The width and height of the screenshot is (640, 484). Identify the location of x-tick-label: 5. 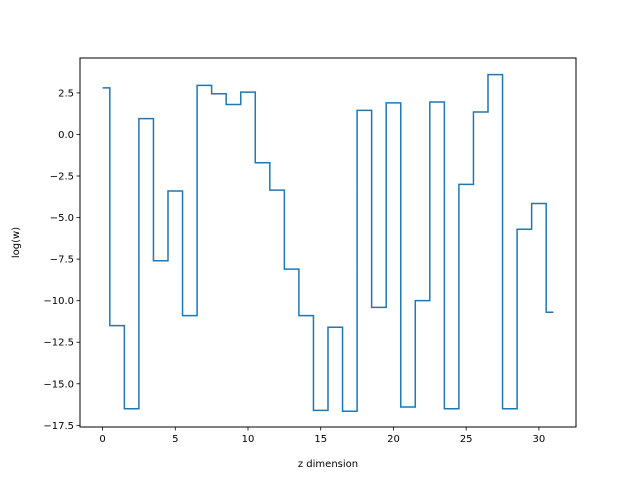
(175, 439).